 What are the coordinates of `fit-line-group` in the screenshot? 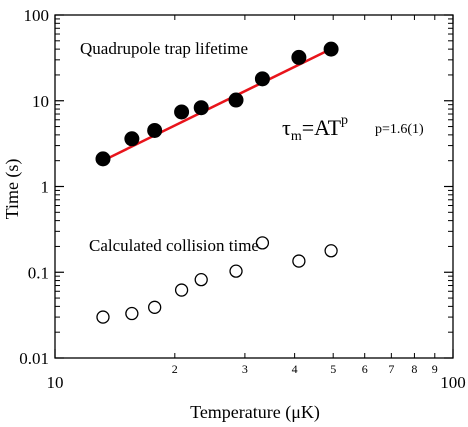 It's located at (218, 104).